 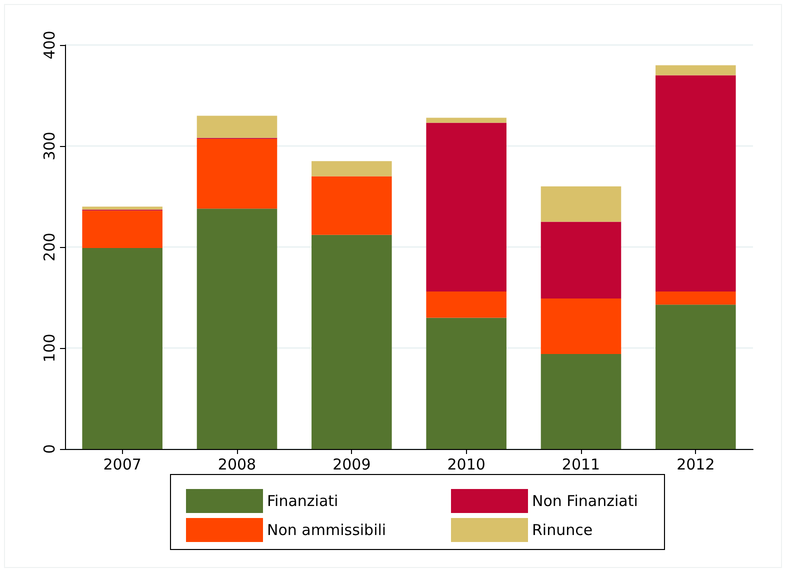 I want to click on y-tick-label: 100, so click(x=49, y=348).